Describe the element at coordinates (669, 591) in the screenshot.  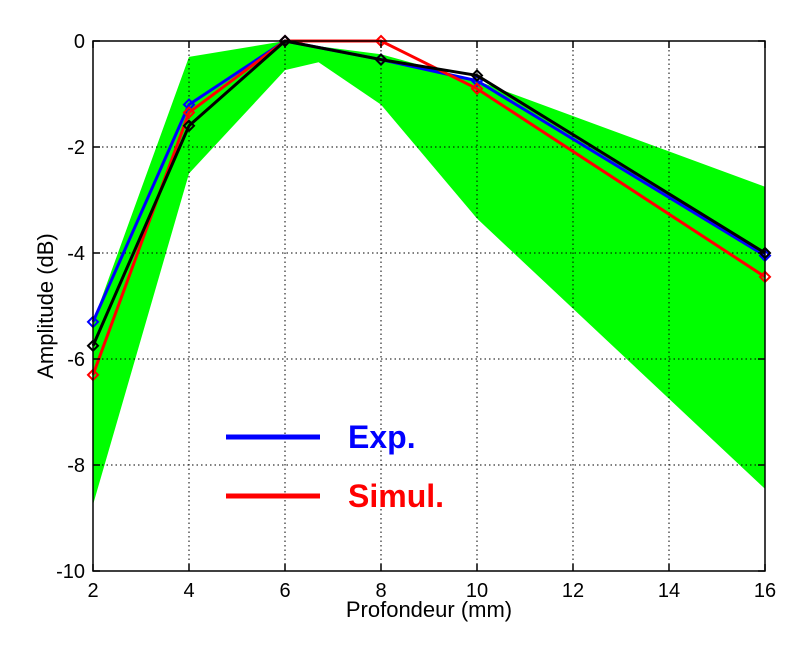
I see `x-tick-label: 14` at that location.